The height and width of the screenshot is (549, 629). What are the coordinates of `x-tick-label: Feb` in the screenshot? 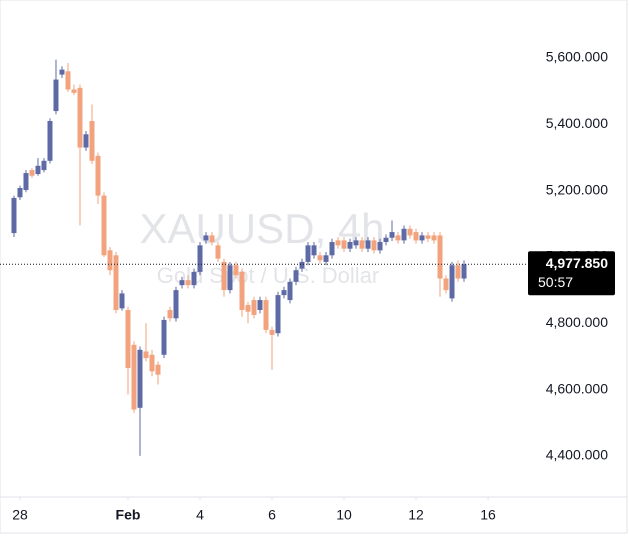 It's located at (128, 515).